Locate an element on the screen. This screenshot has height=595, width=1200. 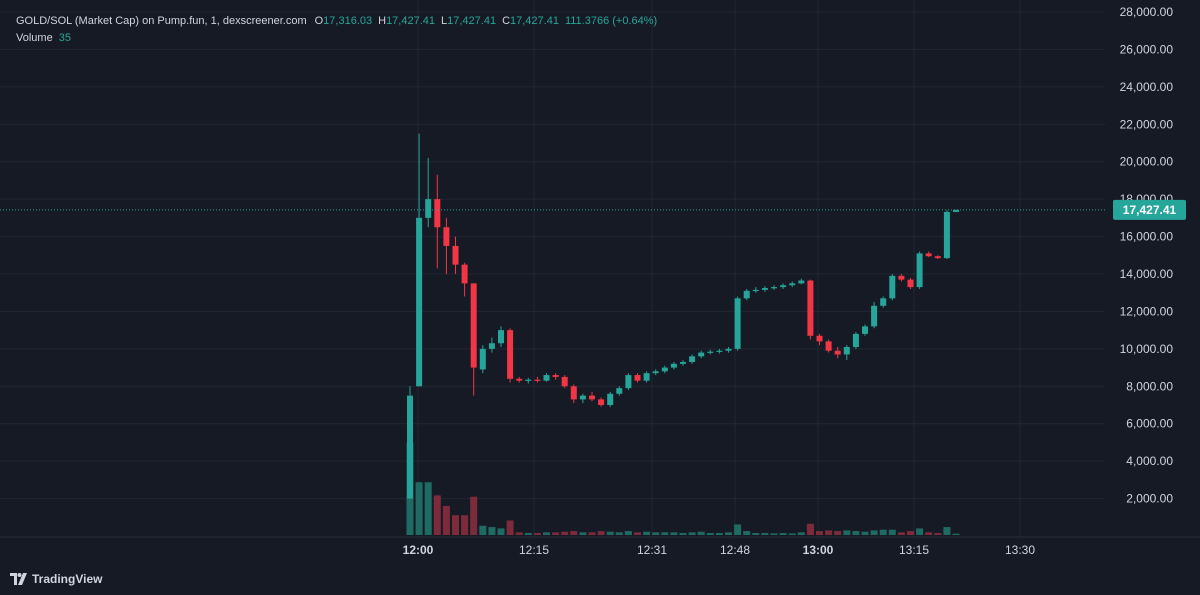
y-tick-label: 4,000.00 is located at coordinates (1149, 461).